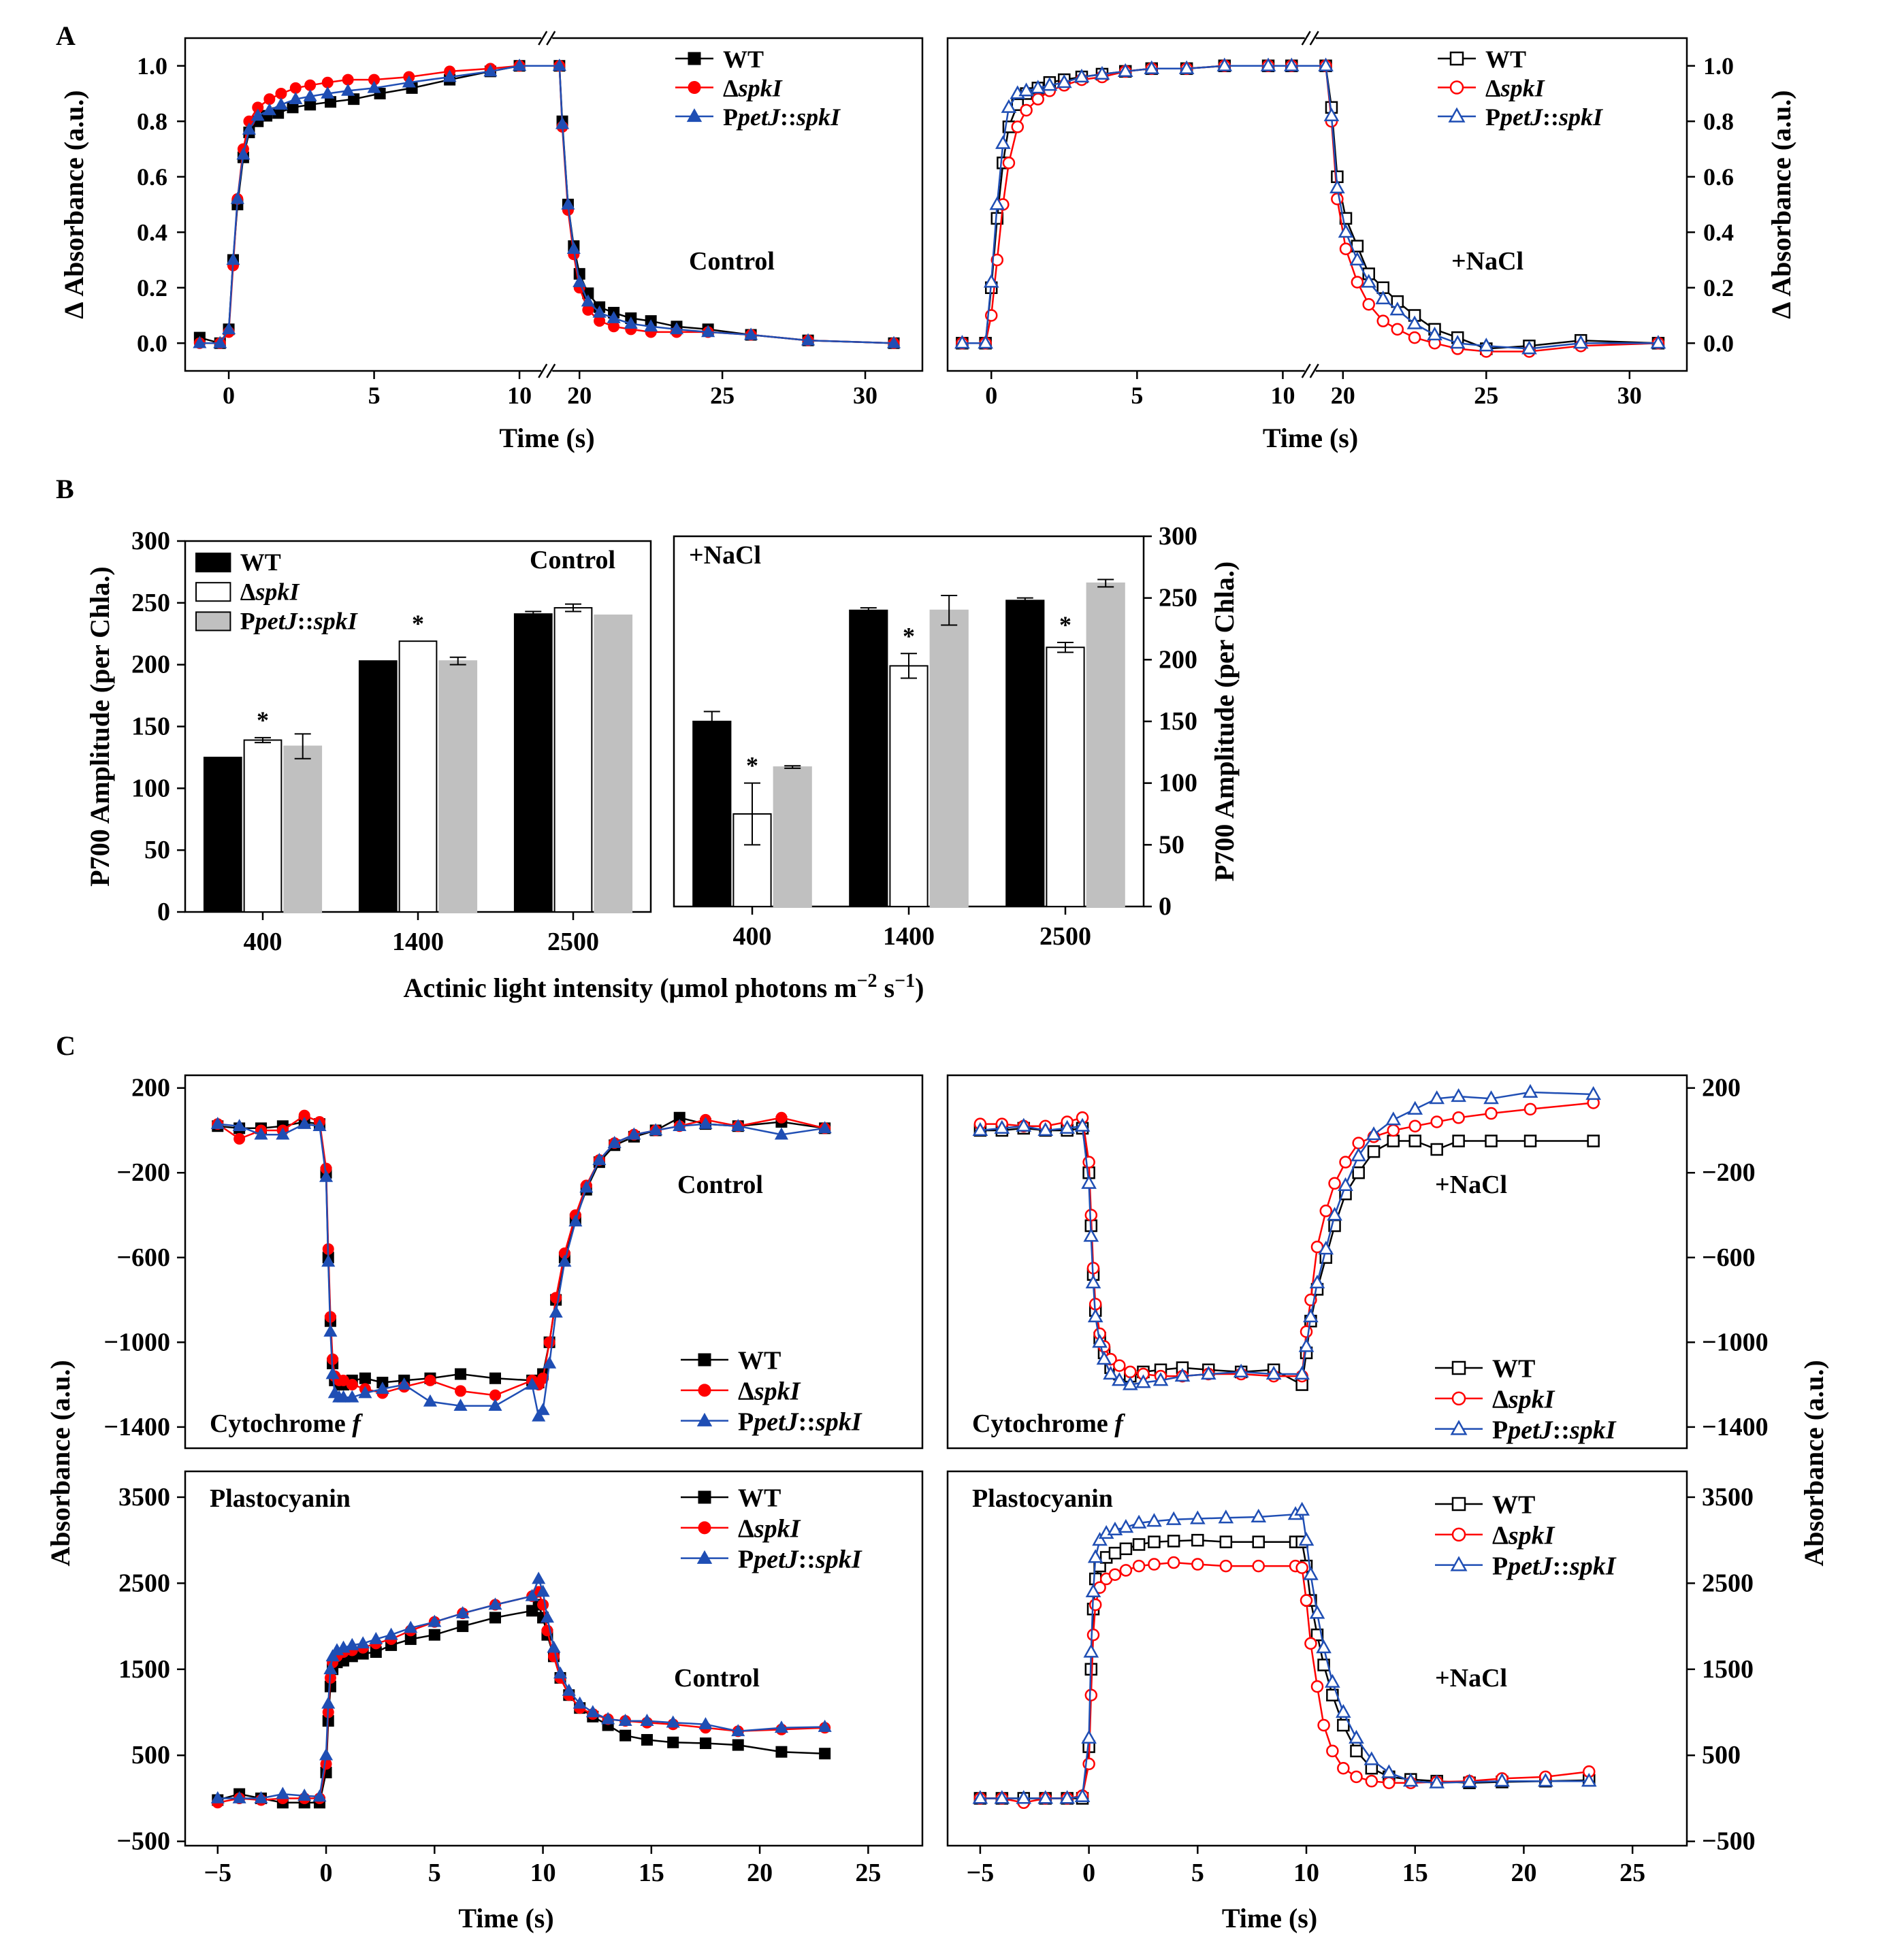  I want to click on legend-gene-name: spkI, so click(818, 117).